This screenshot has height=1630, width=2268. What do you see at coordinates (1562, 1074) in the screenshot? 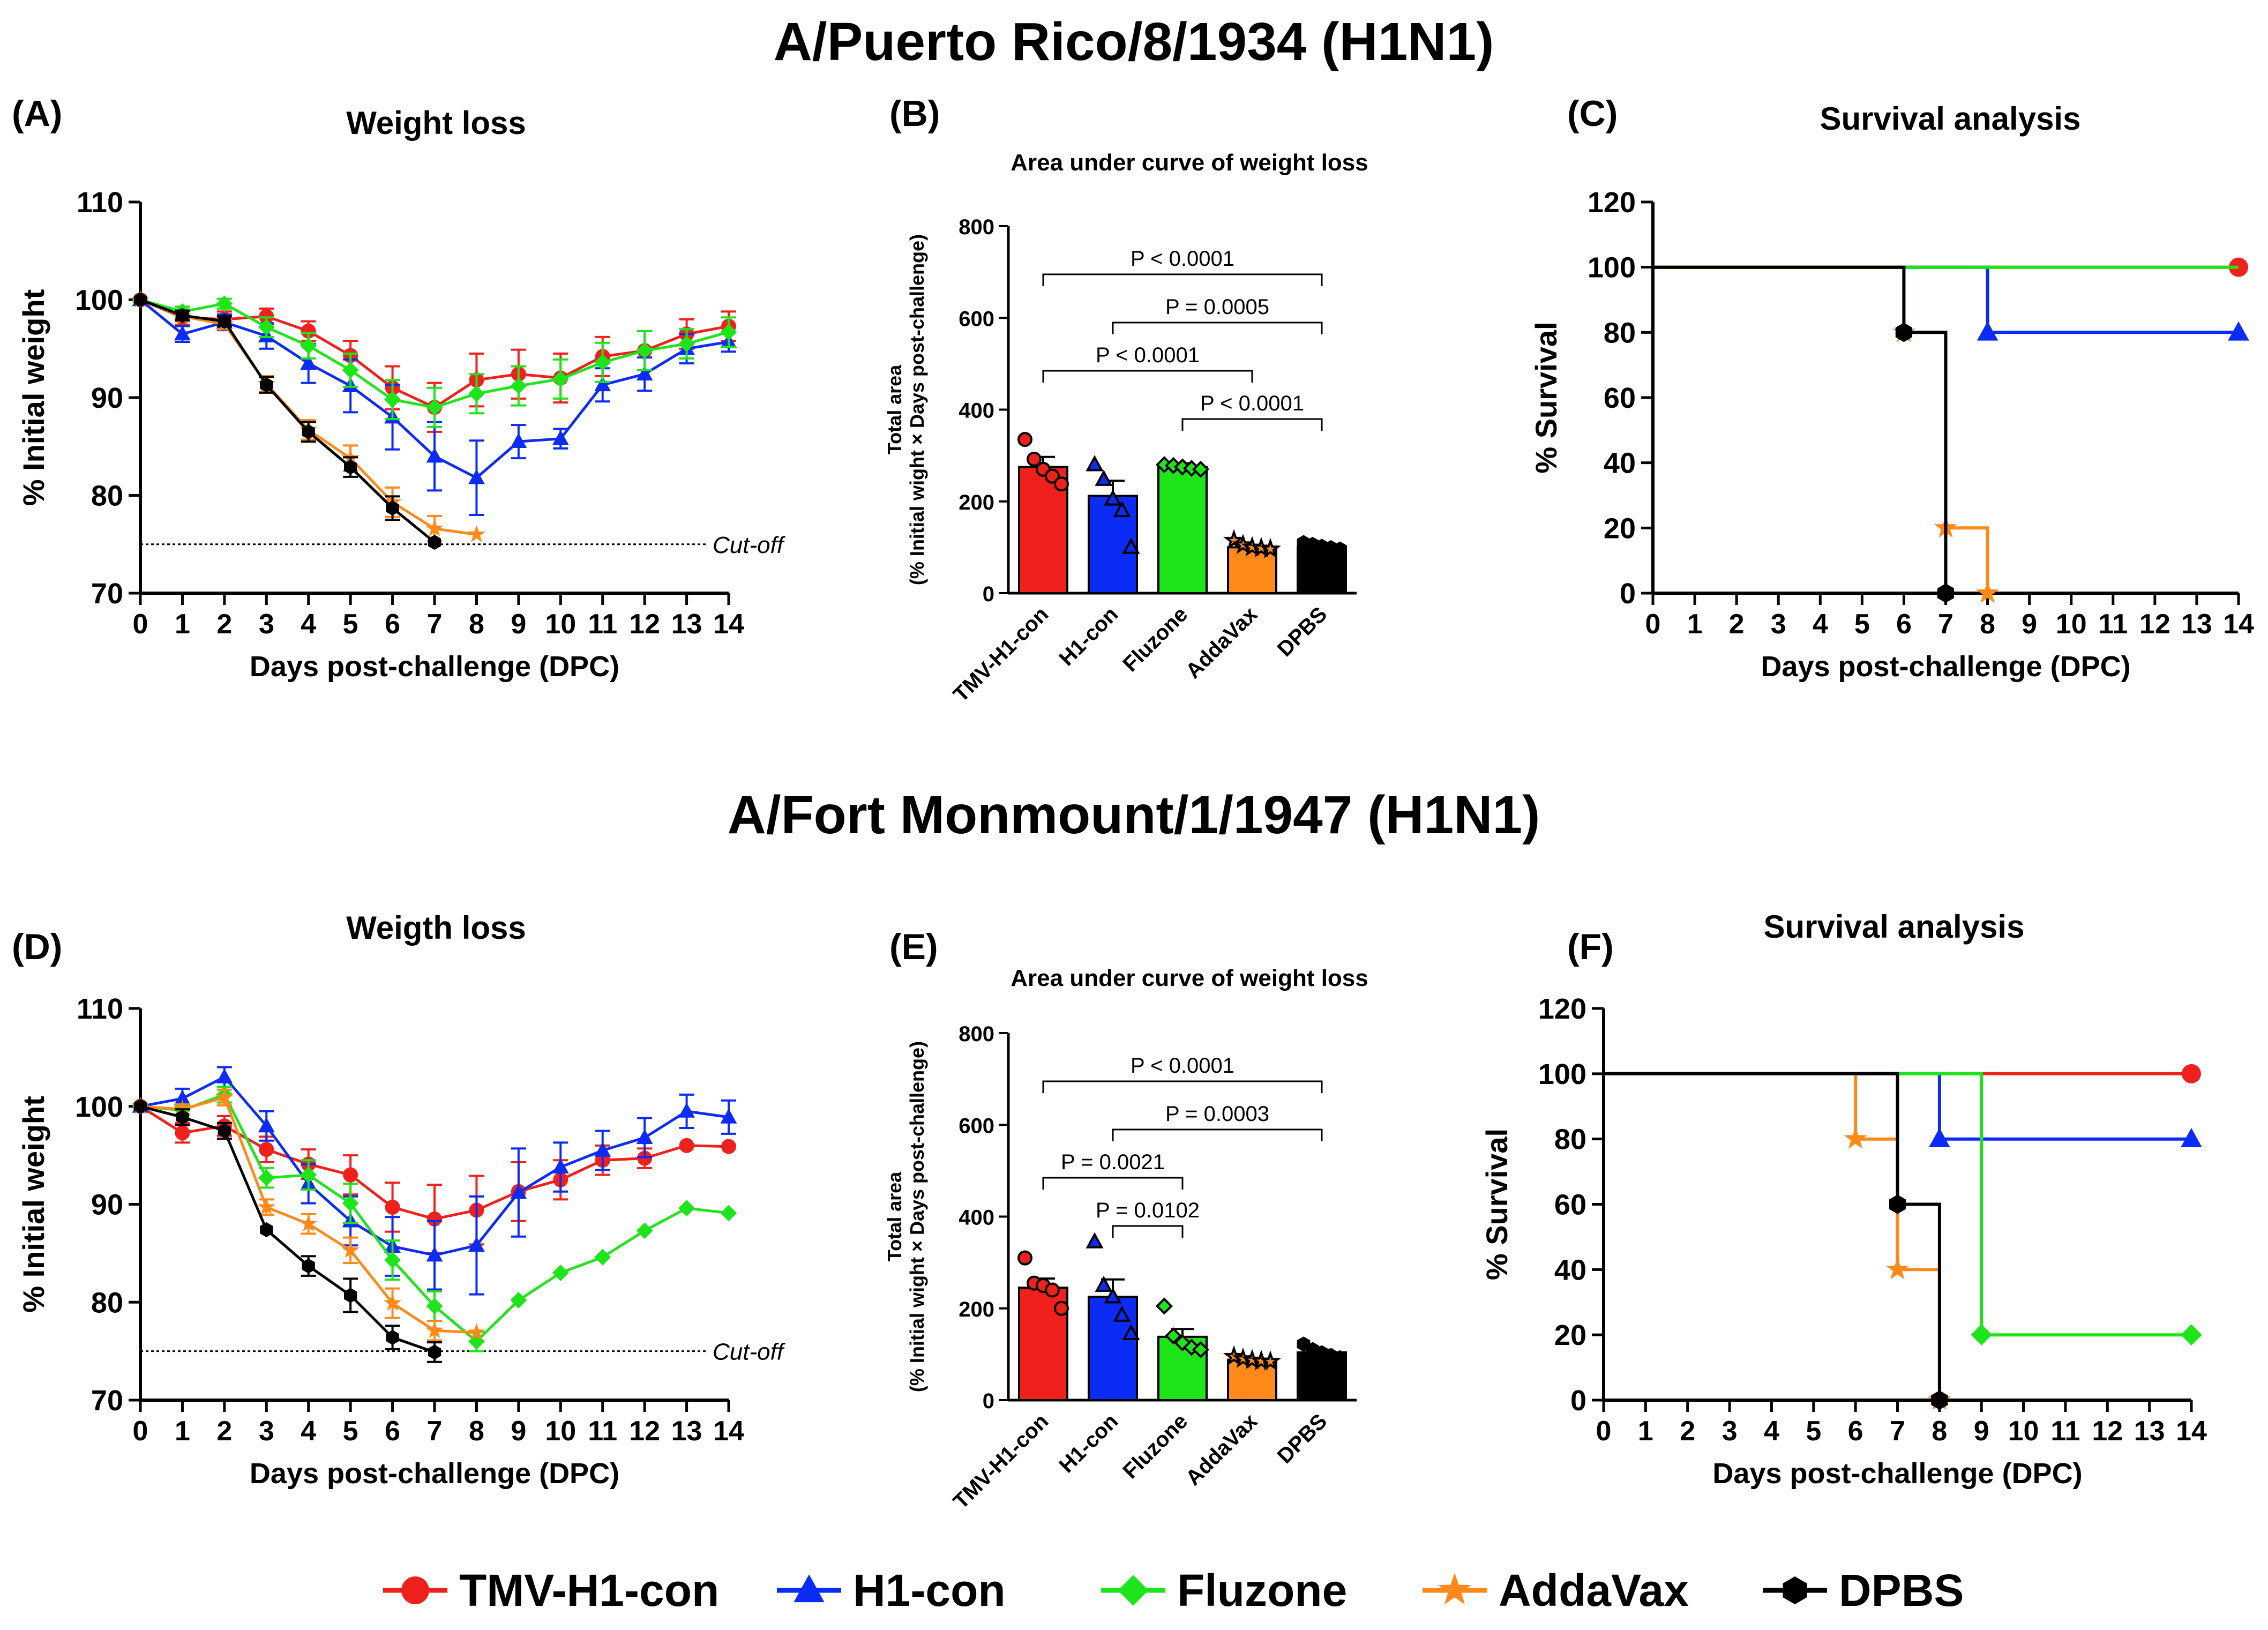
I see `y-tick-label: 100` at bounding box center [1562, 1074].